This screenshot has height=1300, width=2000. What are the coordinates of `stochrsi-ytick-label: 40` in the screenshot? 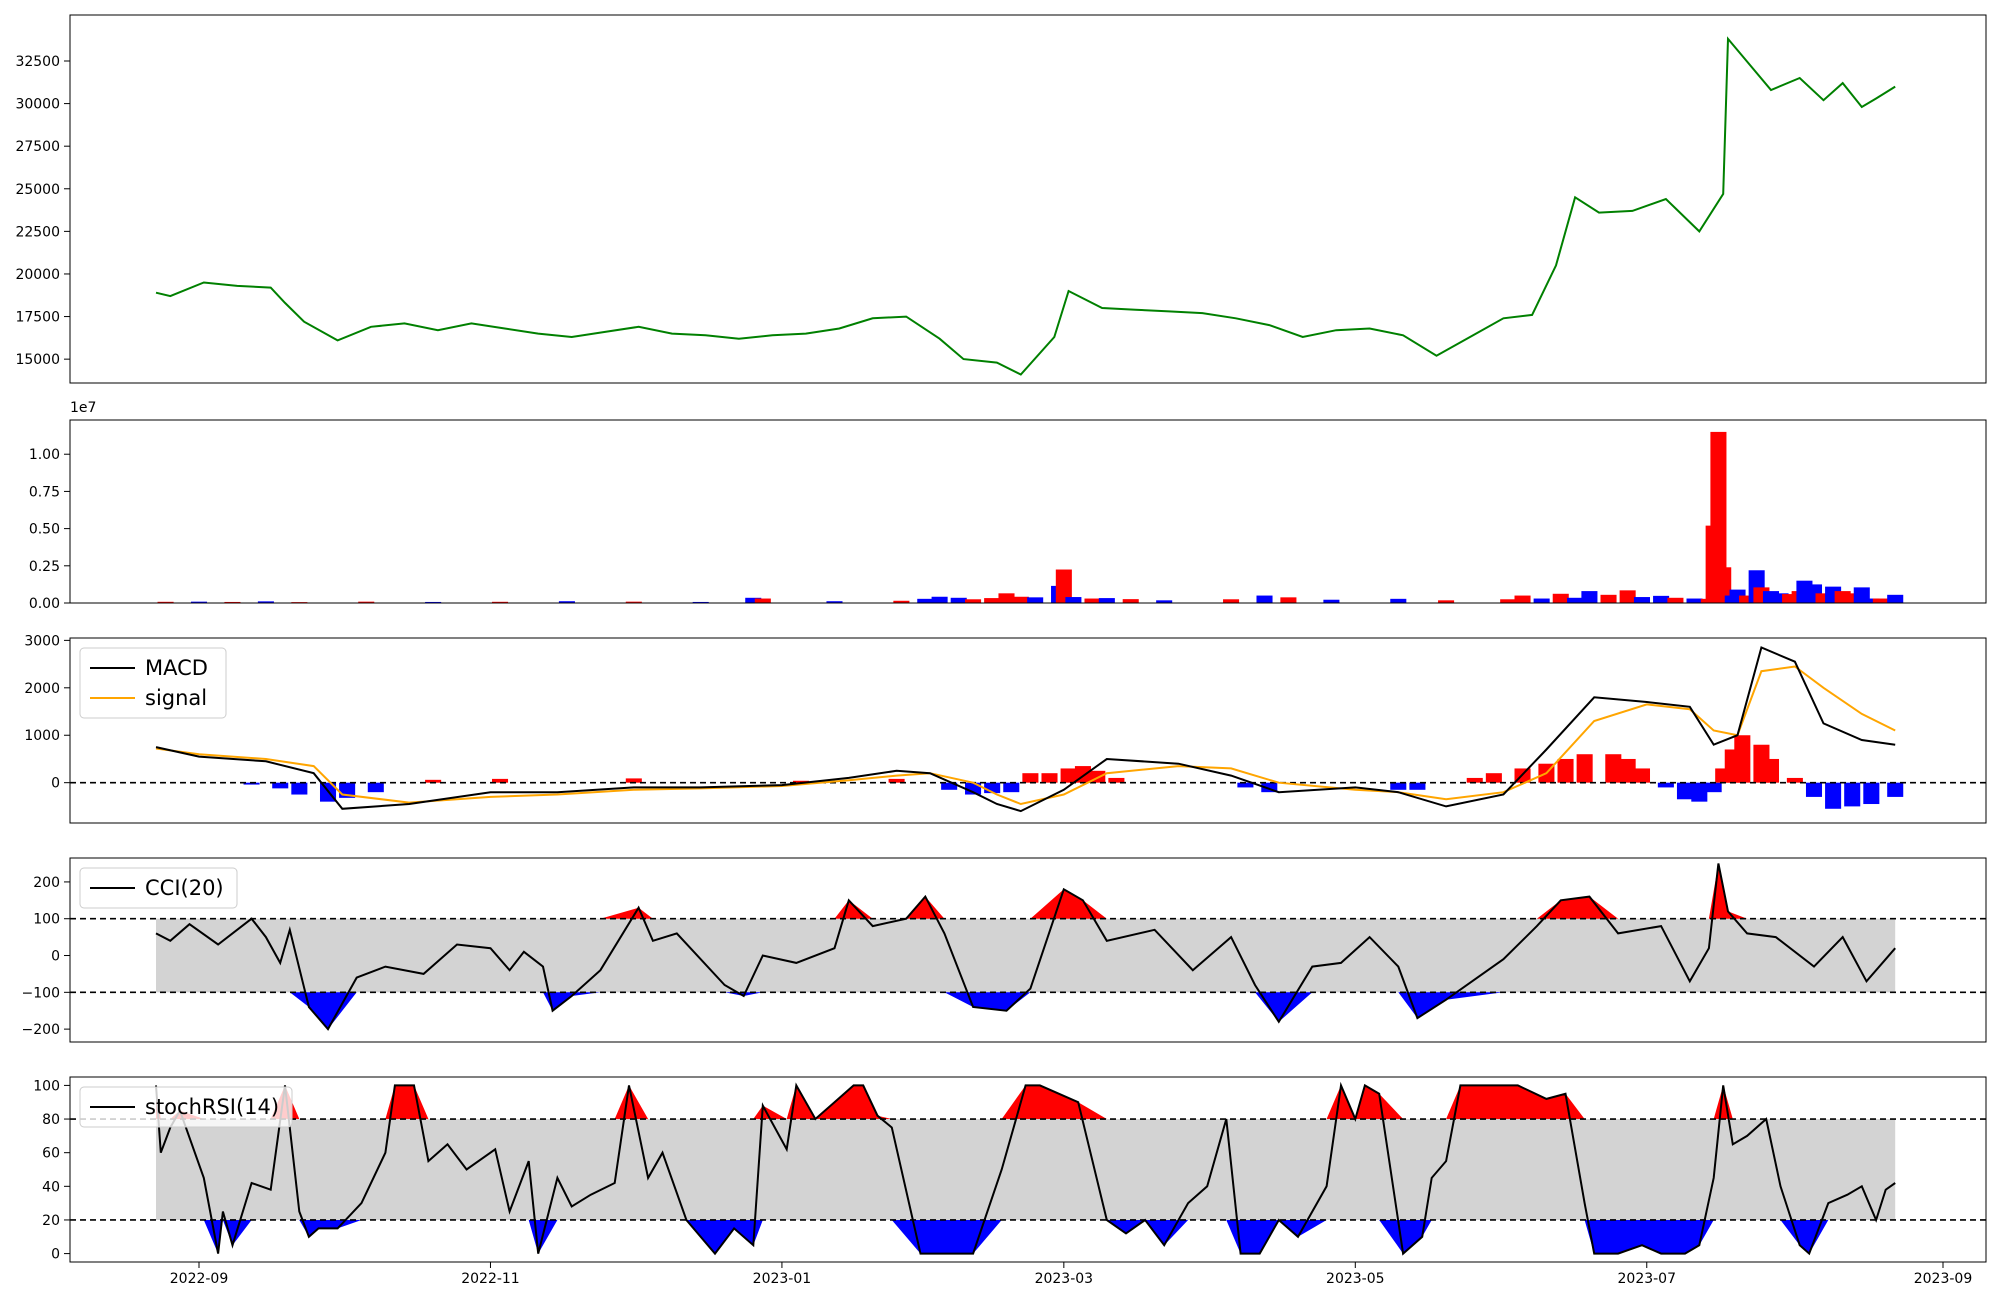 It's located at (51, 1187).